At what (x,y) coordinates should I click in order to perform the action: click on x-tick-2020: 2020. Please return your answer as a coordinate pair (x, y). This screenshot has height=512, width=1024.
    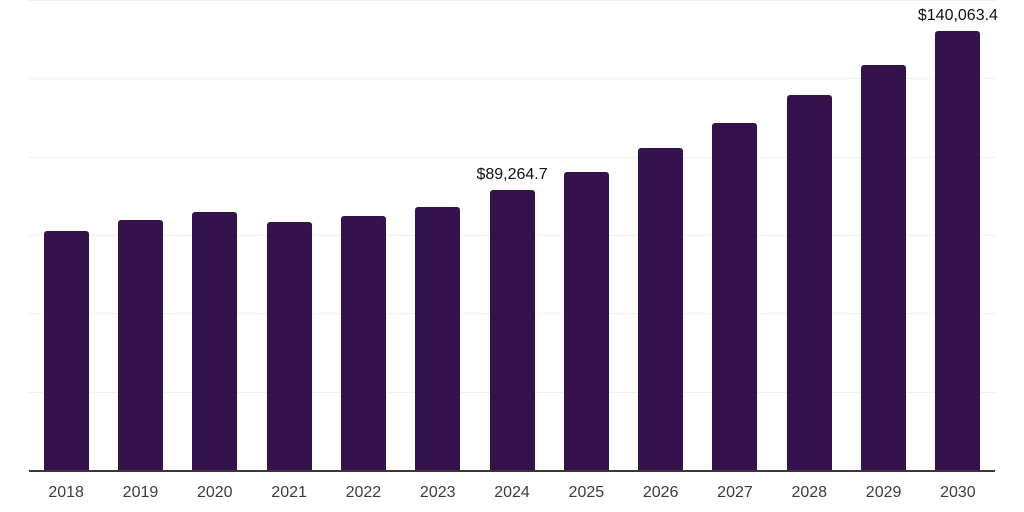
    Looking at the image, I should click on (214, 492).